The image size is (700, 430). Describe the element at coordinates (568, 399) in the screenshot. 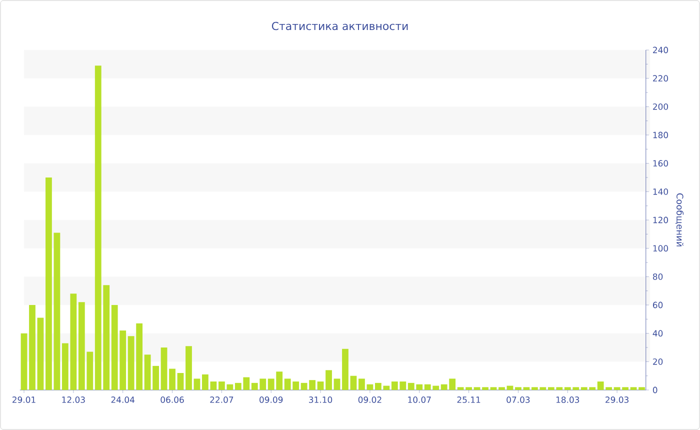

I see `x-tick-label: 18.03` at that location.